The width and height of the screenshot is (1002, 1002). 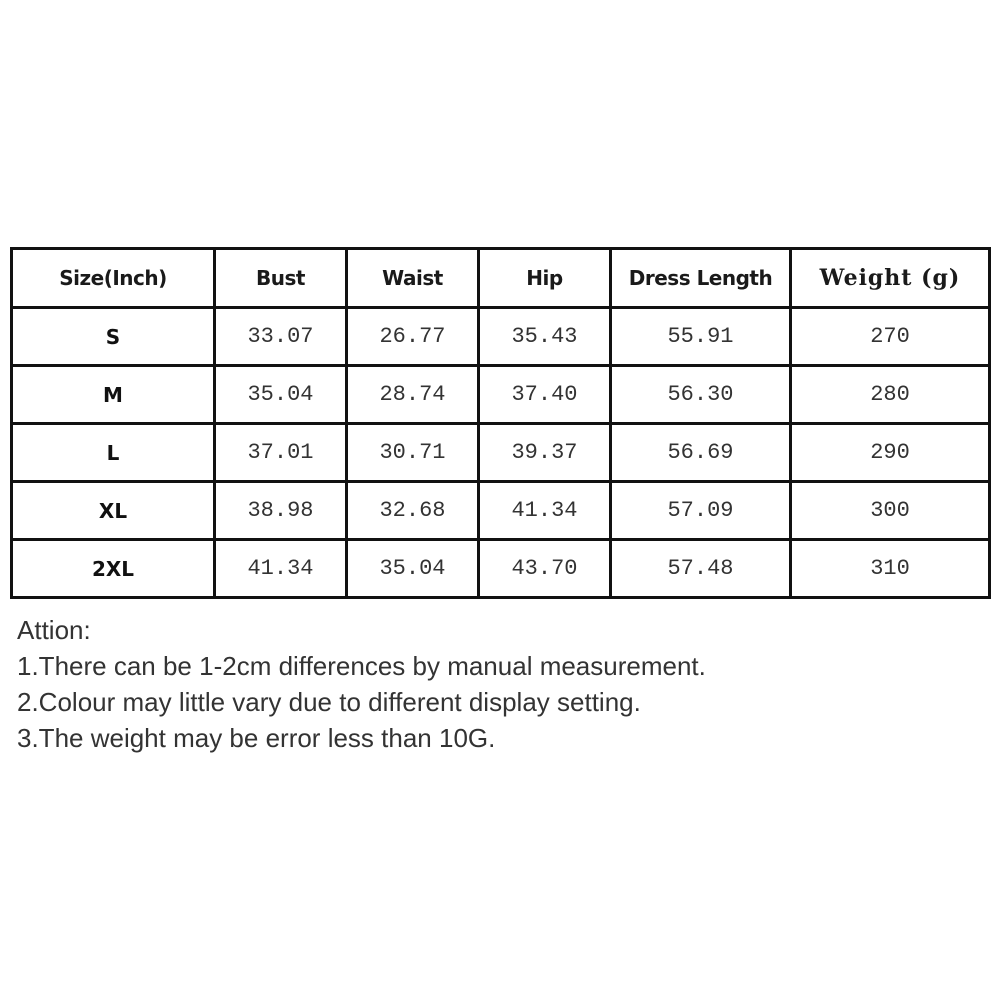 What do you see at coordinates (700, 510) in the screenshot?
I see `cell-dress-length: 57.09` at bounding box center [700, 510].